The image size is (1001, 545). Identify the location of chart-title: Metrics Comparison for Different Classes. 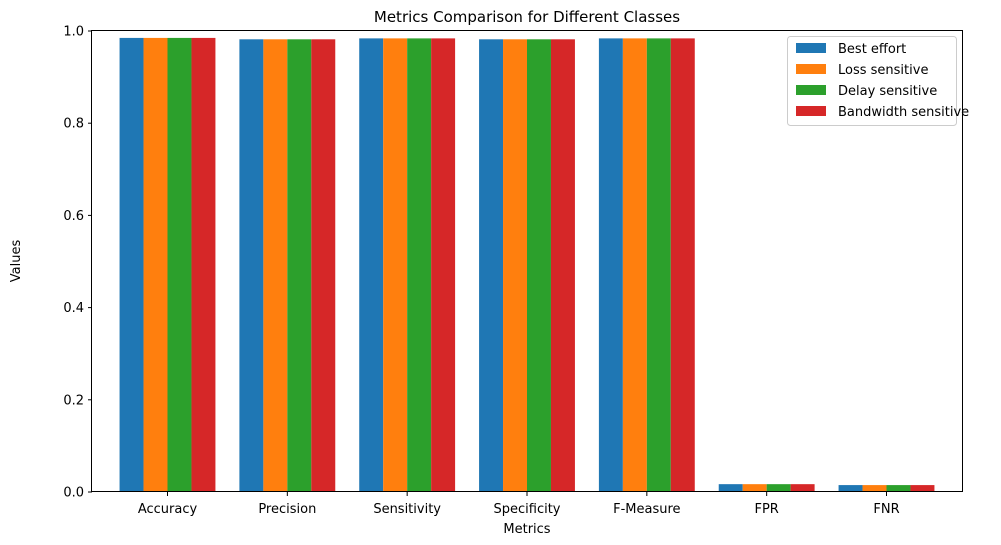
(527, 17).